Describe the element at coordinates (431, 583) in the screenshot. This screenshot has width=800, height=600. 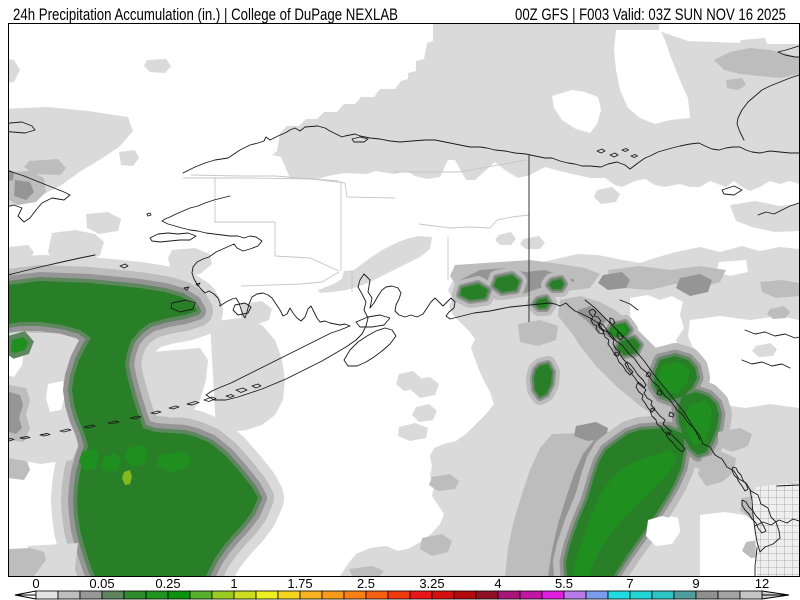
I see `svg-text: 3.25` at that location.